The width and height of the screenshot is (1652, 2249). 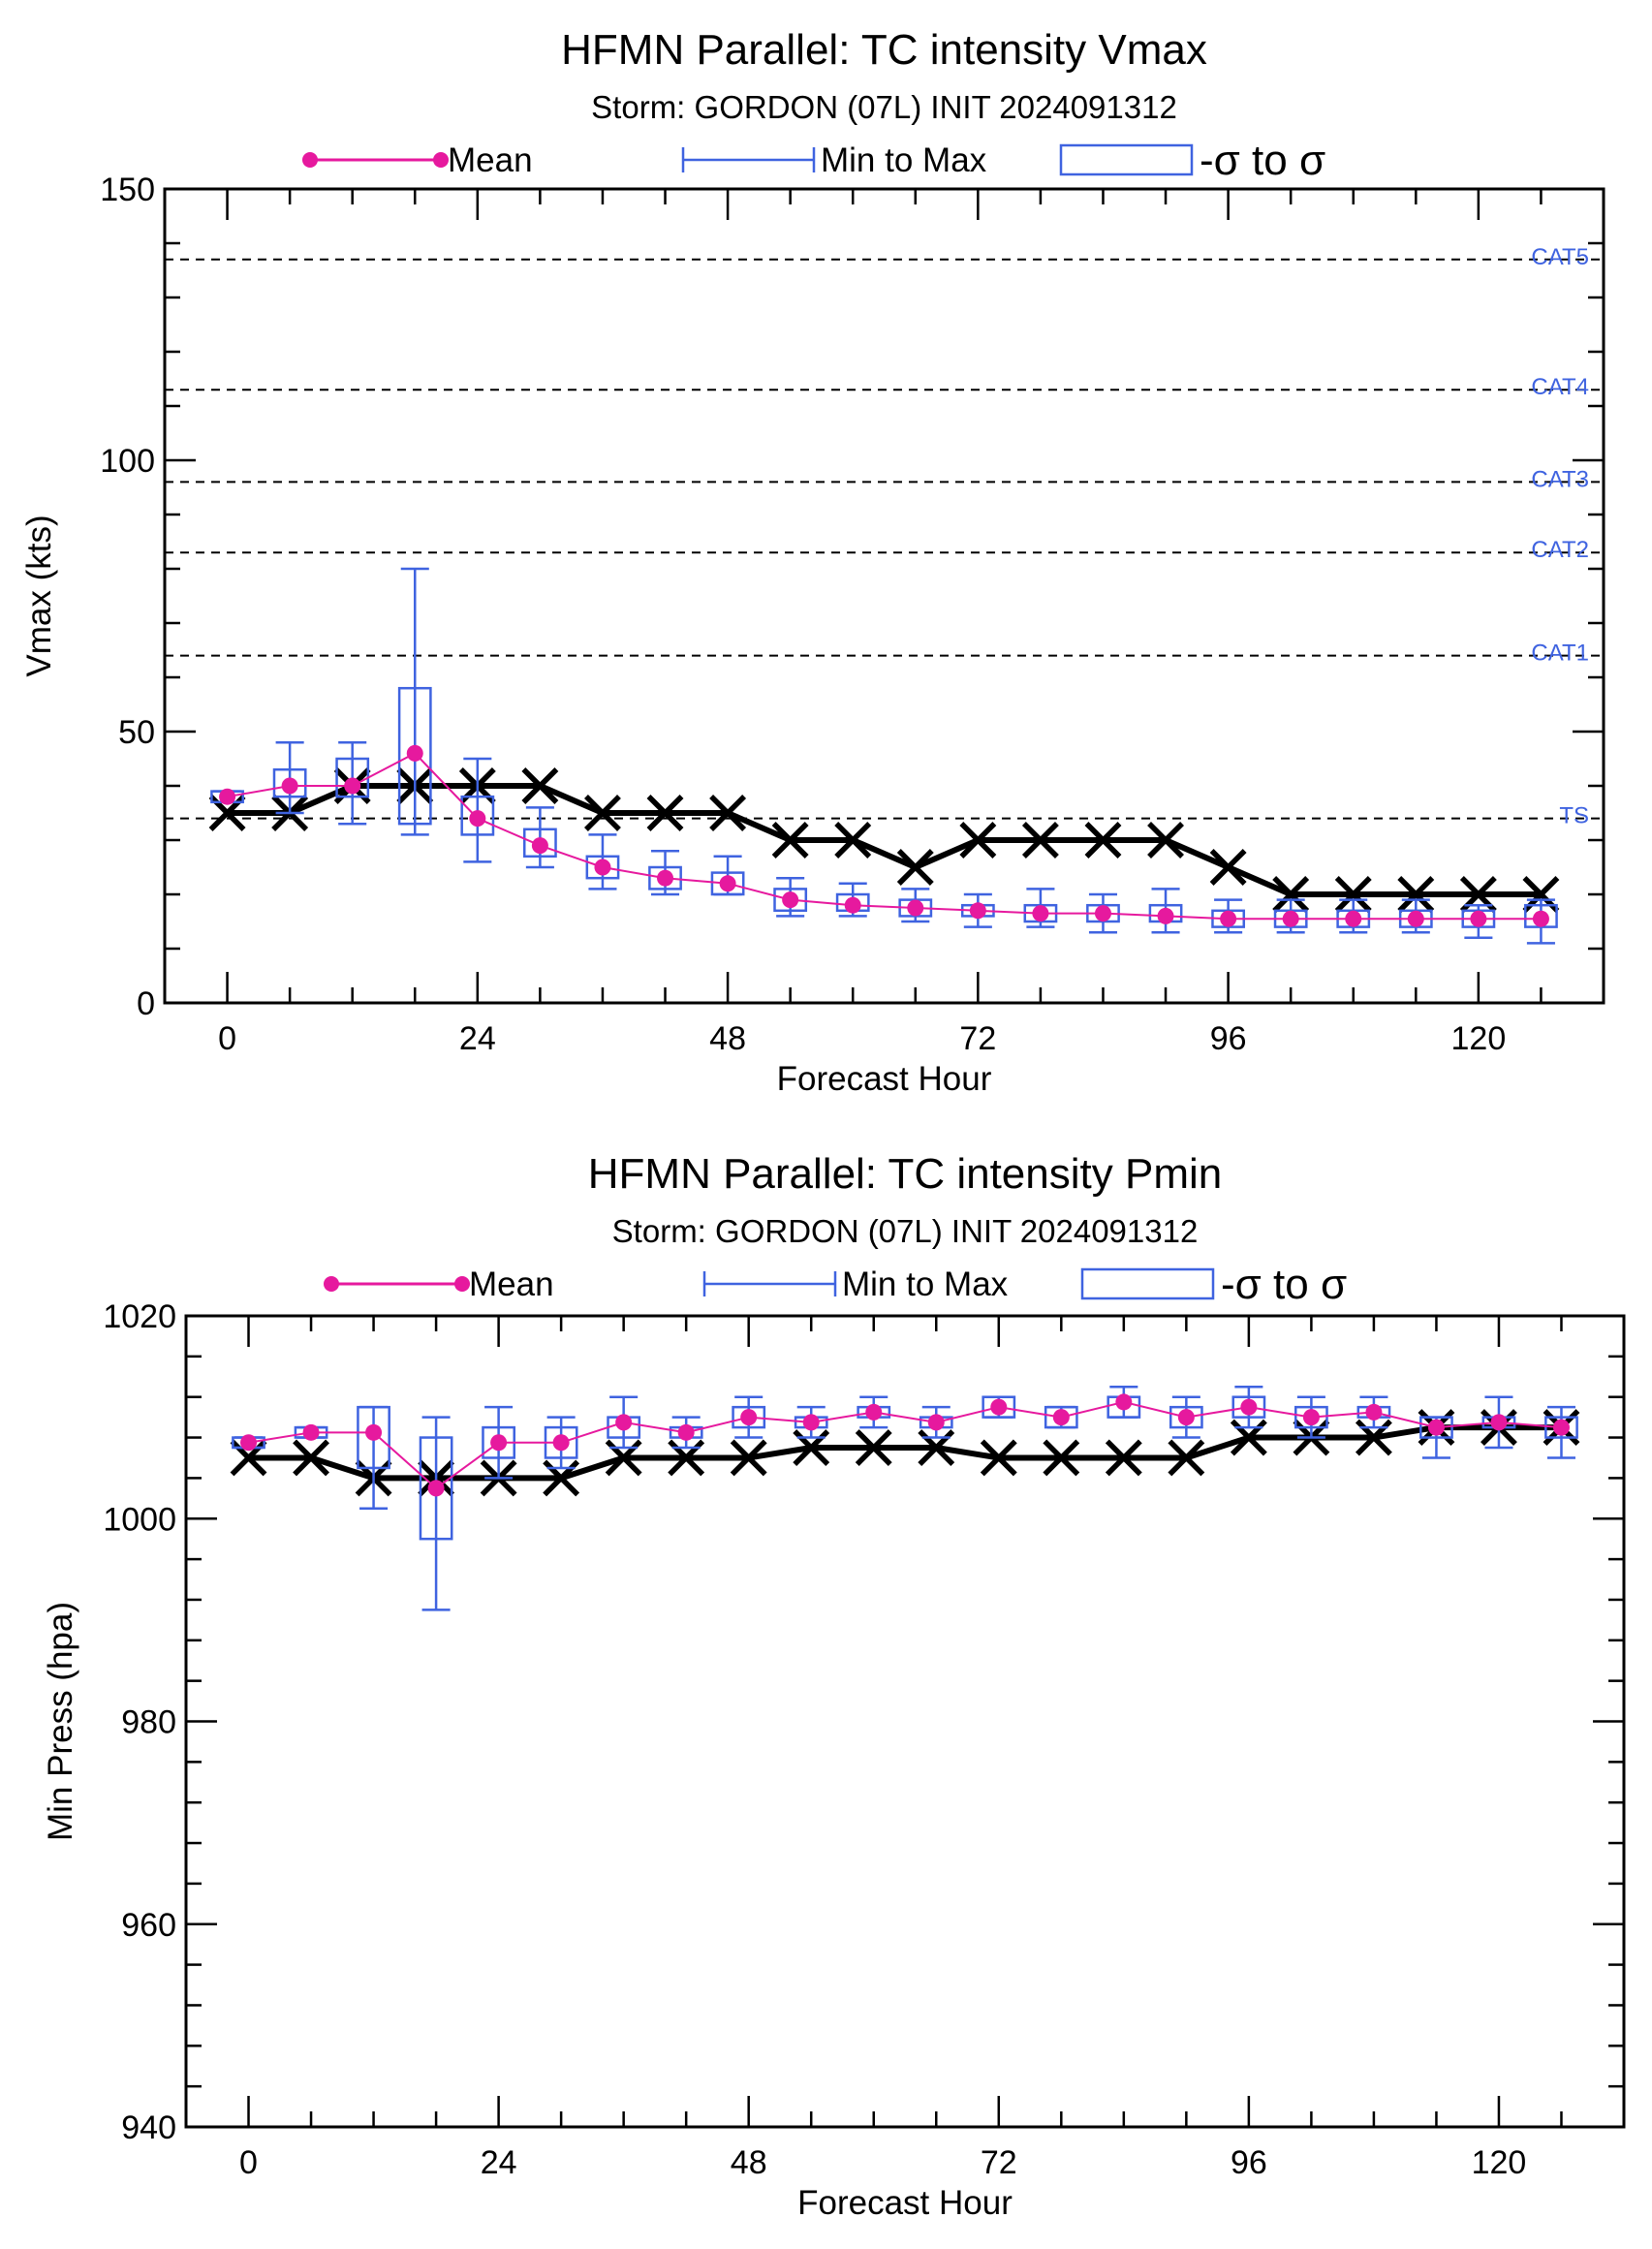 I want to click on legend: Mean Min to Max -σ to σ, so click(x=835, y=1284).